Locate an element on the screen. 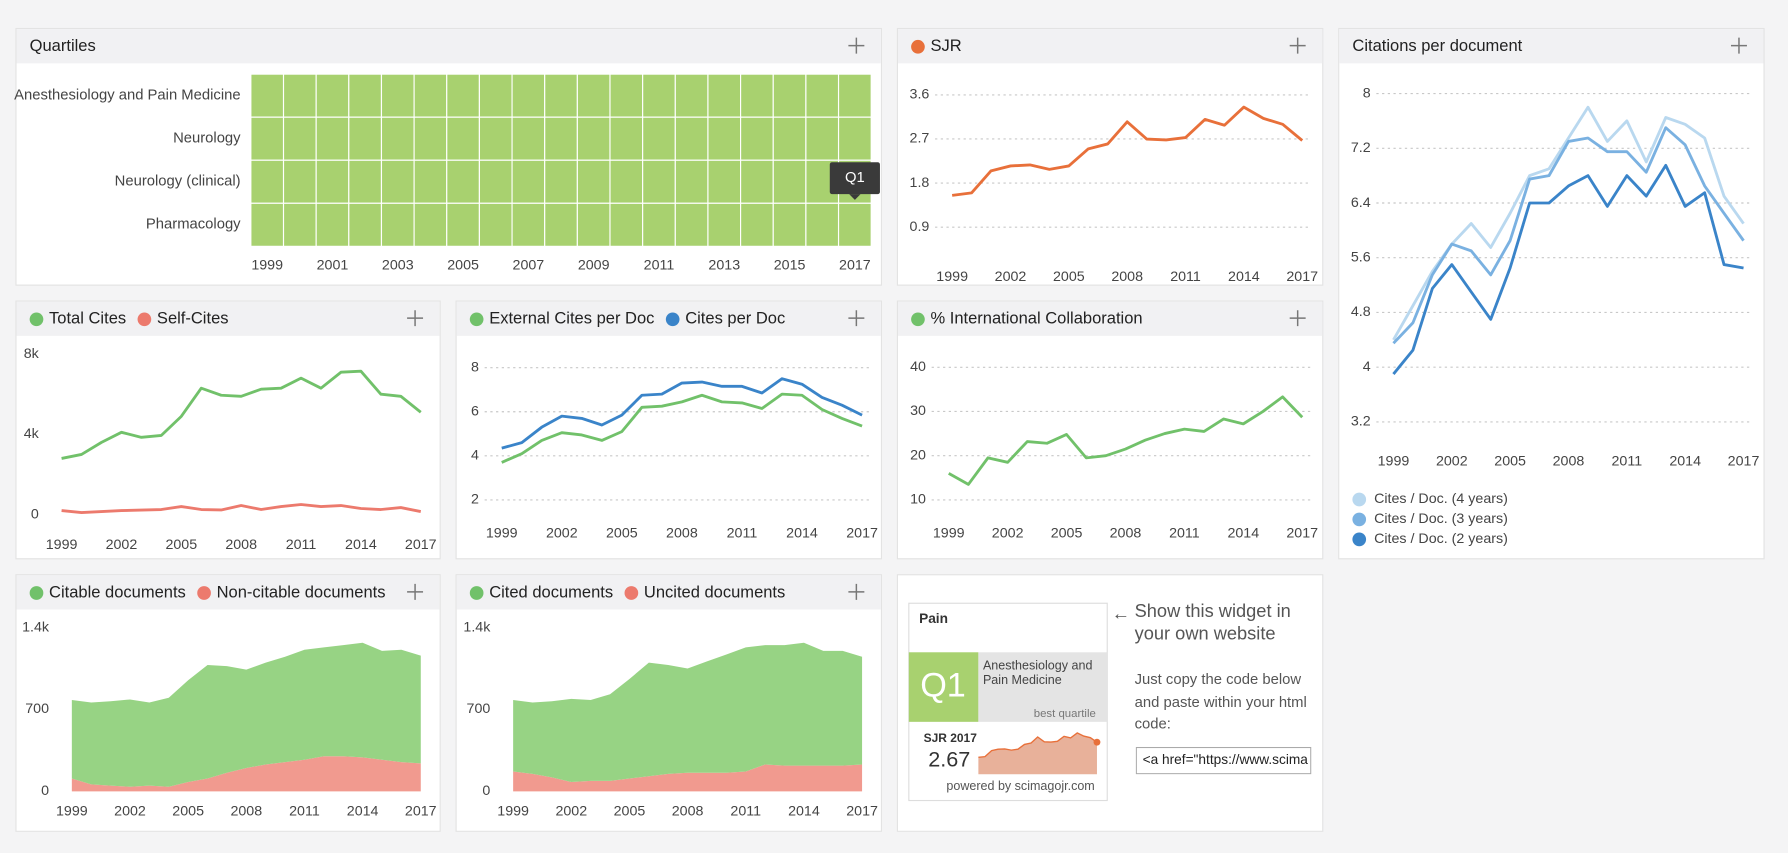  legend-label: % International Collaboration is located at coordinates (1036, 318).